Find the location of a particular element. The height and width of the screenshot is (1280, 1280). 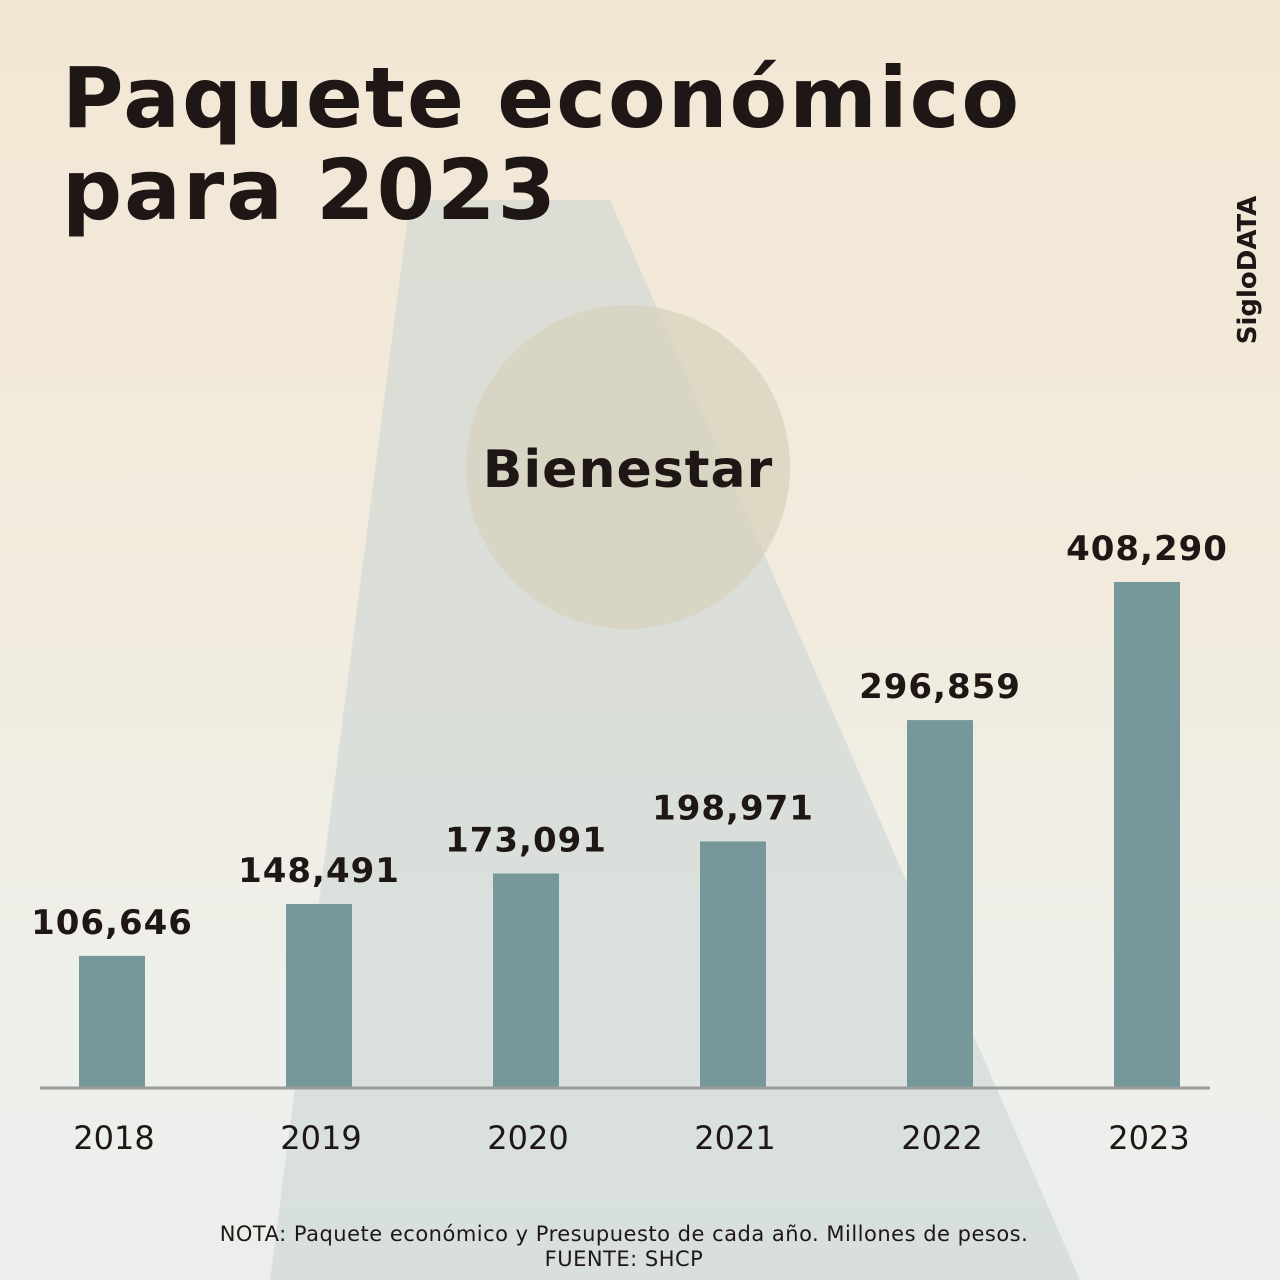

x-tick-label: 2021 is located at coordinates (734, 1138).